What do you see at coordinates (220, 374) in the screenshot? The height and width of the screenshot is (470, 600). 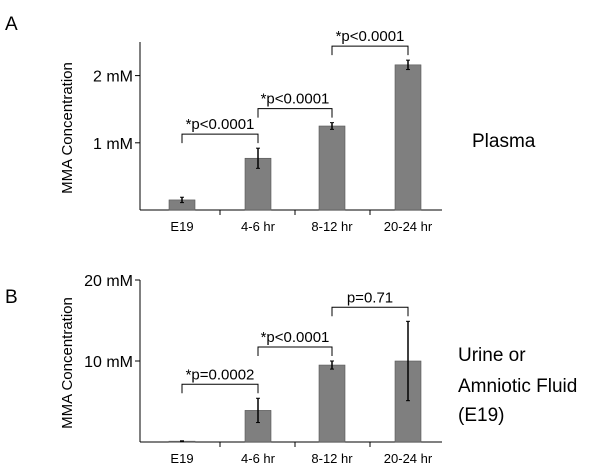 I see `significance-label: *p=0.0002` at bounding box center [220, 374].